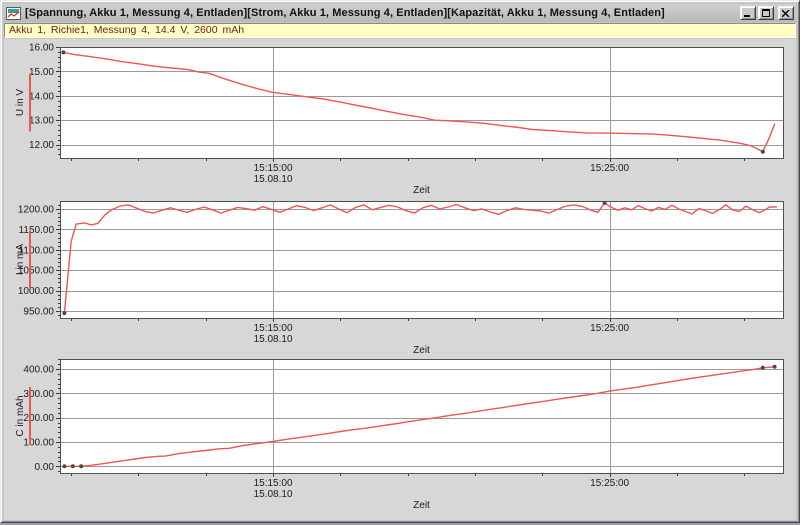 Image resolution: width=800 pixels, height=525 pixels. What do you see at coordinates (747, 15) in the screenshot?
I see `minimize-icon` at bounding box center [747, 15].